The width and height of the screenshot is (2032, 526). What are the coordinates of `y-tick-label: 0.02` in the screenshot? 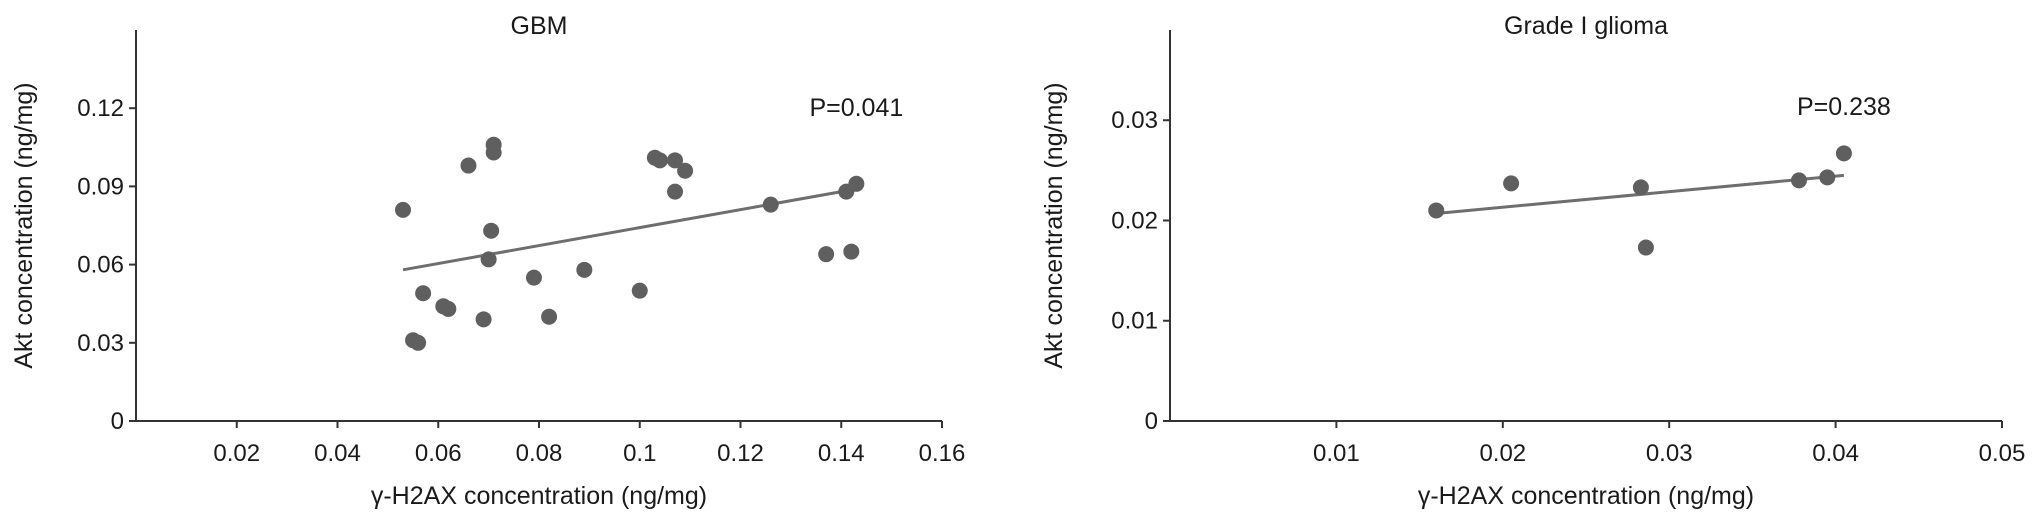 It's located at (1134, 220).